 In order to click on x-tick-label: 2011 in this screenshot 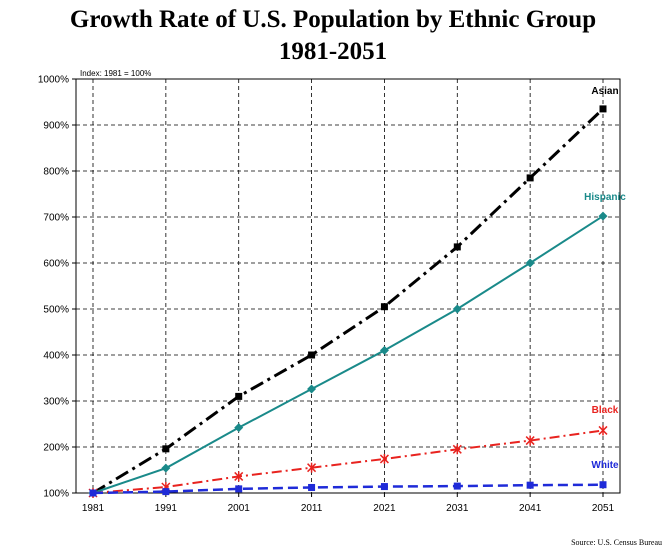, I will do `click(312, 508)`.